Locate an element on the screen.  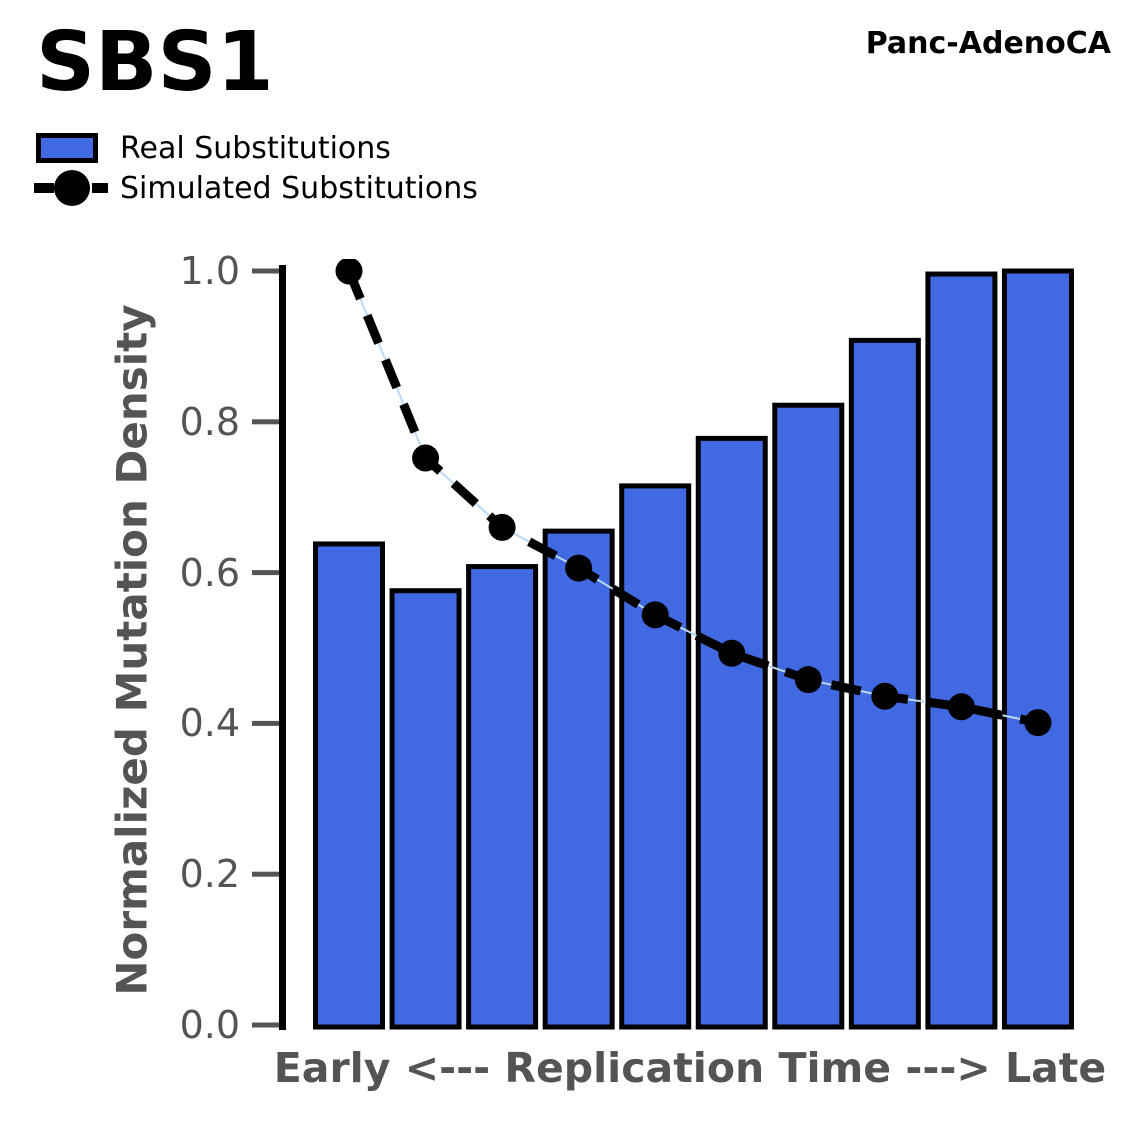
legend-label-simulated: Simulated Substitutions is located at coordinates (299, 188).